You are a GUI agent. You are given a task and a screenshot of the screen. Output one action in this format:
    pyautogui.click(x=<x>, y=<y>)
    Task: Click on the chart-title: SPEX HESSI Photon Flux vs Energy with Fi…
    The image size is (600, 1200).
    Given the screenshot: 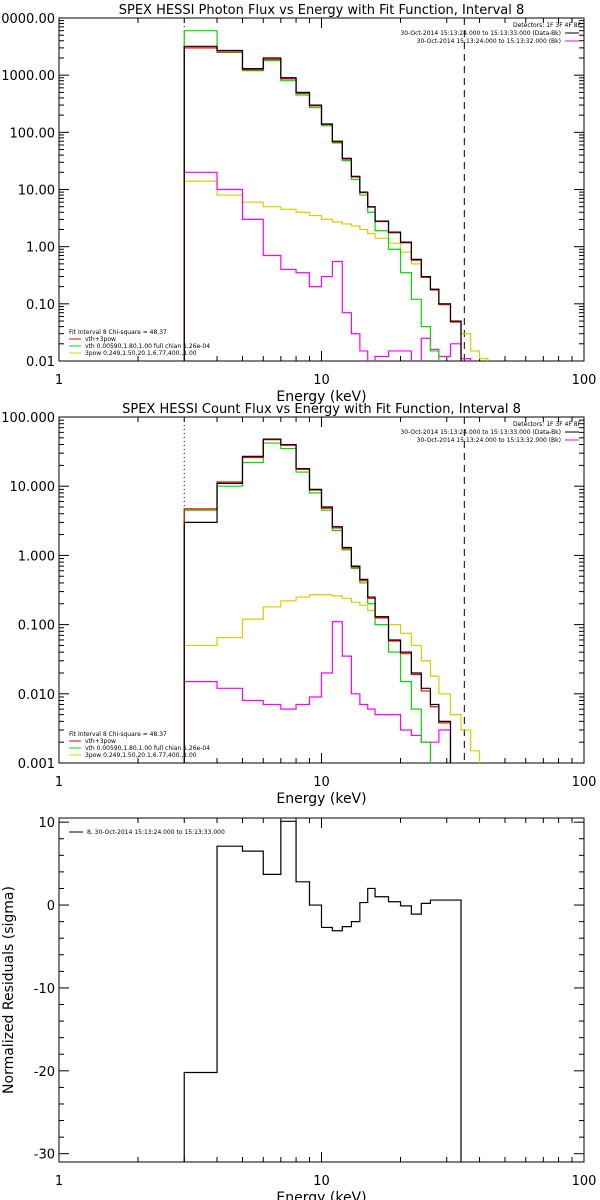 What is the action you would take?
    pyautogui.click(x=322, y=10)
    